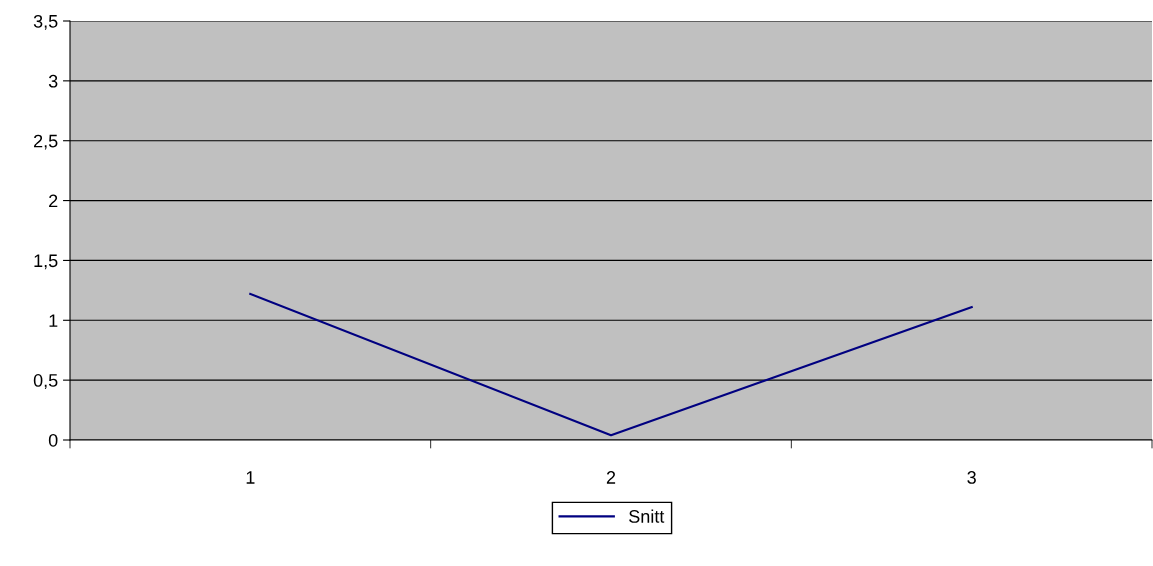 This screenshot has width=1153, height=566. I want to click on y-tick-label: 2, so click(53, 201).